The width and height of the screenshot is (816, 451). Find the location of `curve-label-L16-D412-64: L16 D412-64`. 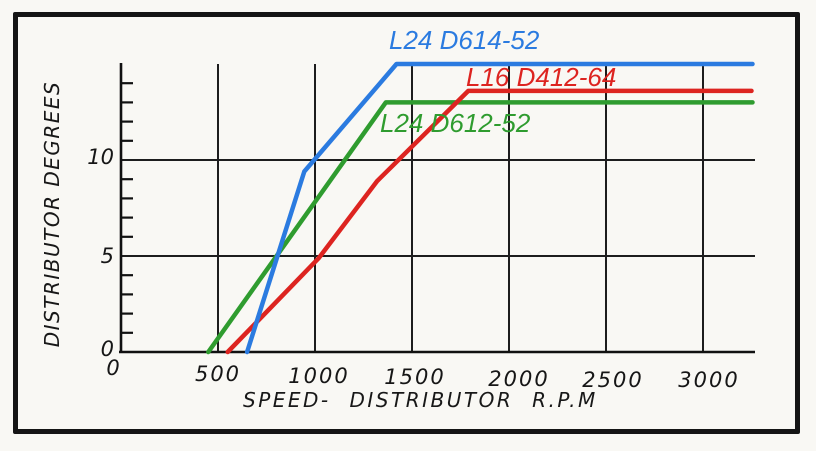

curve-label-L16-D412-64: L16 D412-64 is located at coordinates (541, 77).